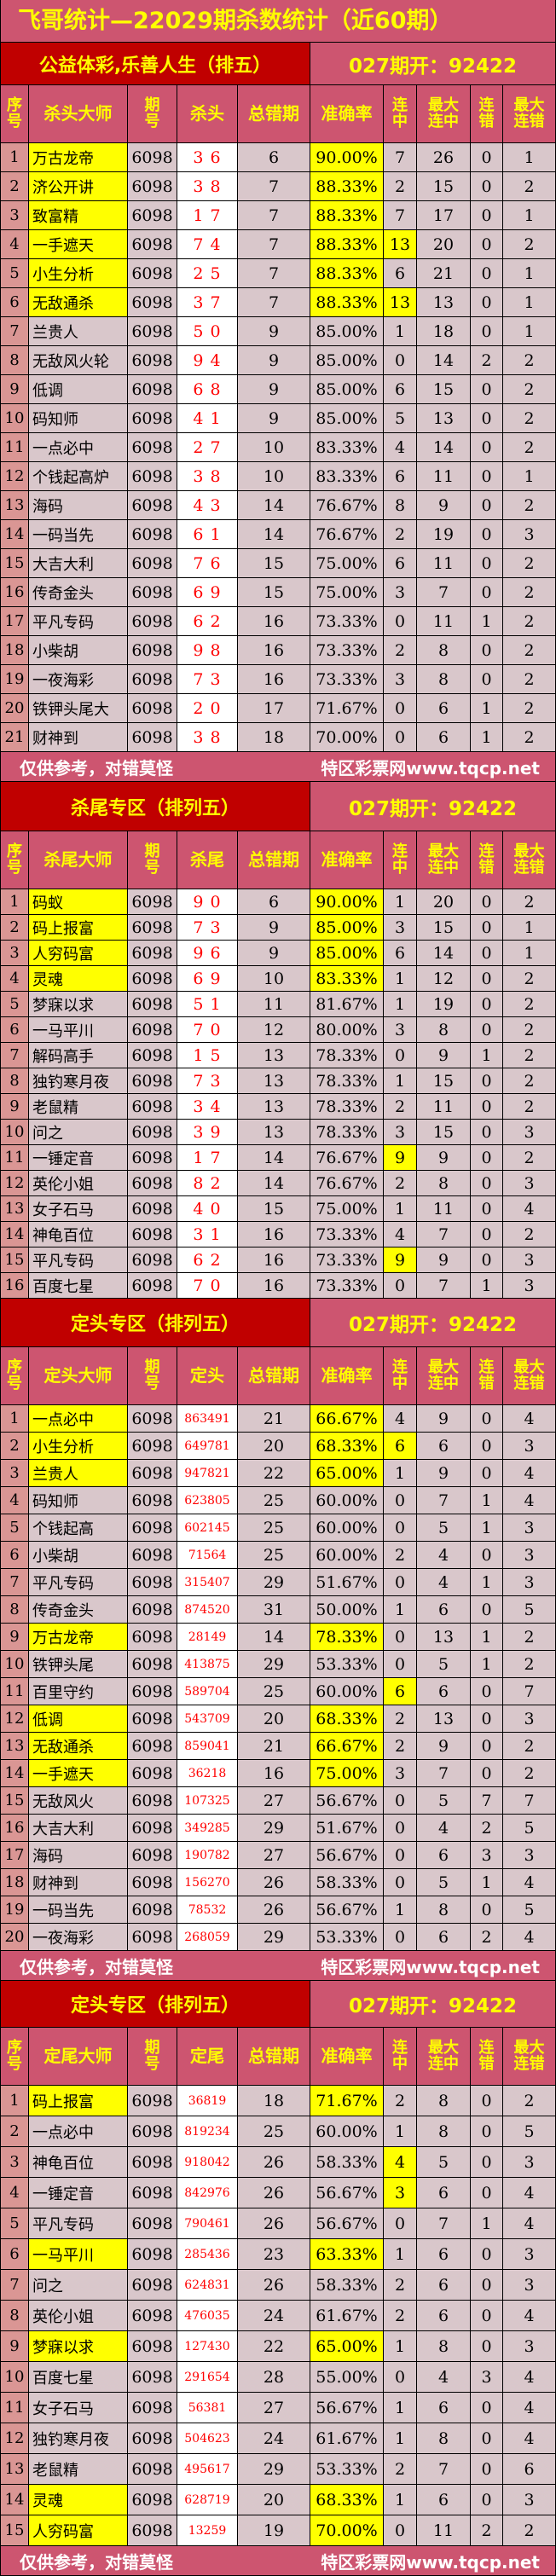 This screenshot has height=2576, width=556. What do you see at coordinates (274, 157) in the screenshot?
I see `cell-total-errors: 6` at bounding box center [274, 157].